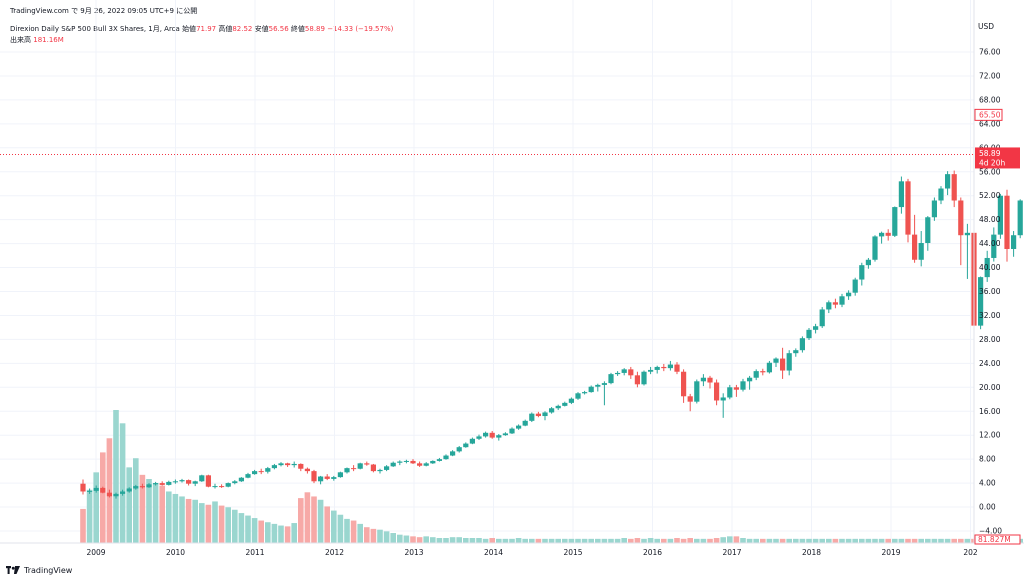 Image resolution: width=1024 pixels, height=584 pixels. Describe the element at coordinates (187, 11) in the screenshot. I see `snapshot-suffix: に公開` at that location.